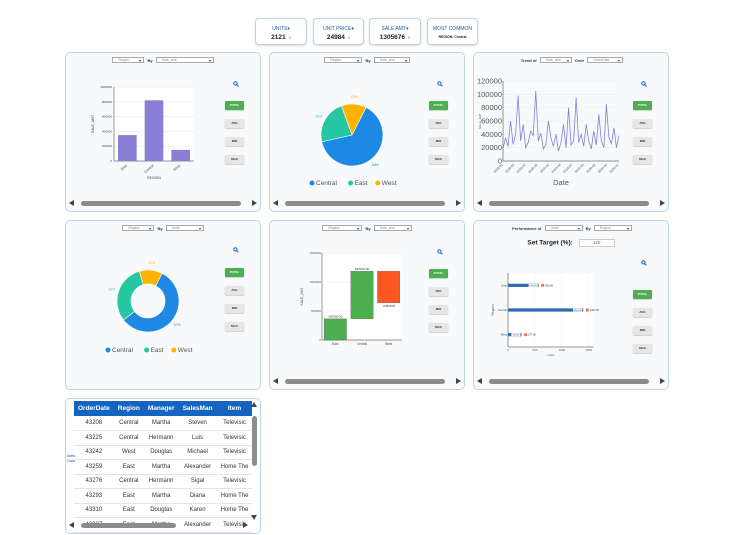 This screenshot has width=750, height=535. What do you see at coordinates (338, 29) in the screenshot?
I see `kpi-title: UNIT PRICE▾` at bounding box center [338, 29].